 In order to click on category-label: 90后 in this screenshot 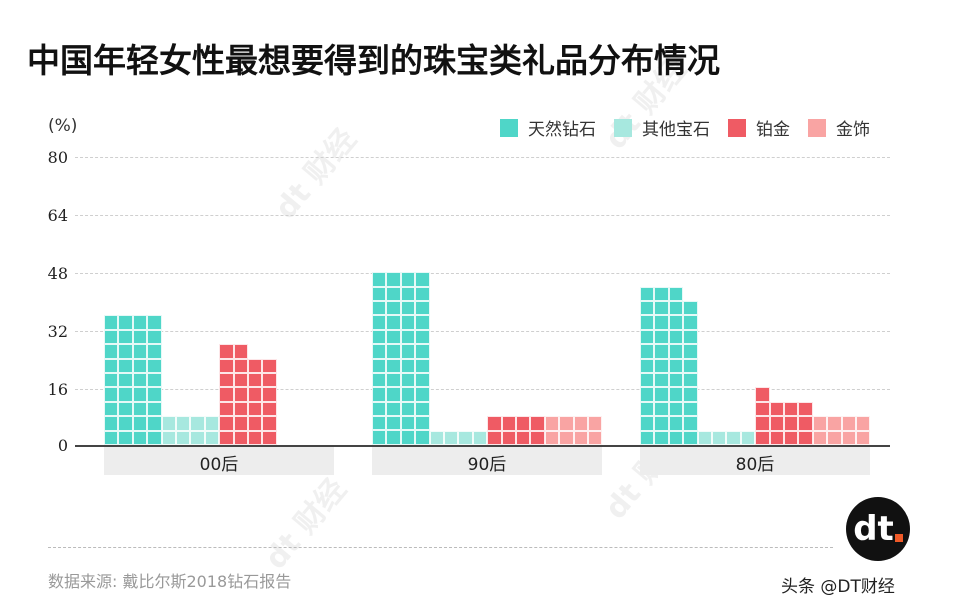, I will do `click(487, 465)`.